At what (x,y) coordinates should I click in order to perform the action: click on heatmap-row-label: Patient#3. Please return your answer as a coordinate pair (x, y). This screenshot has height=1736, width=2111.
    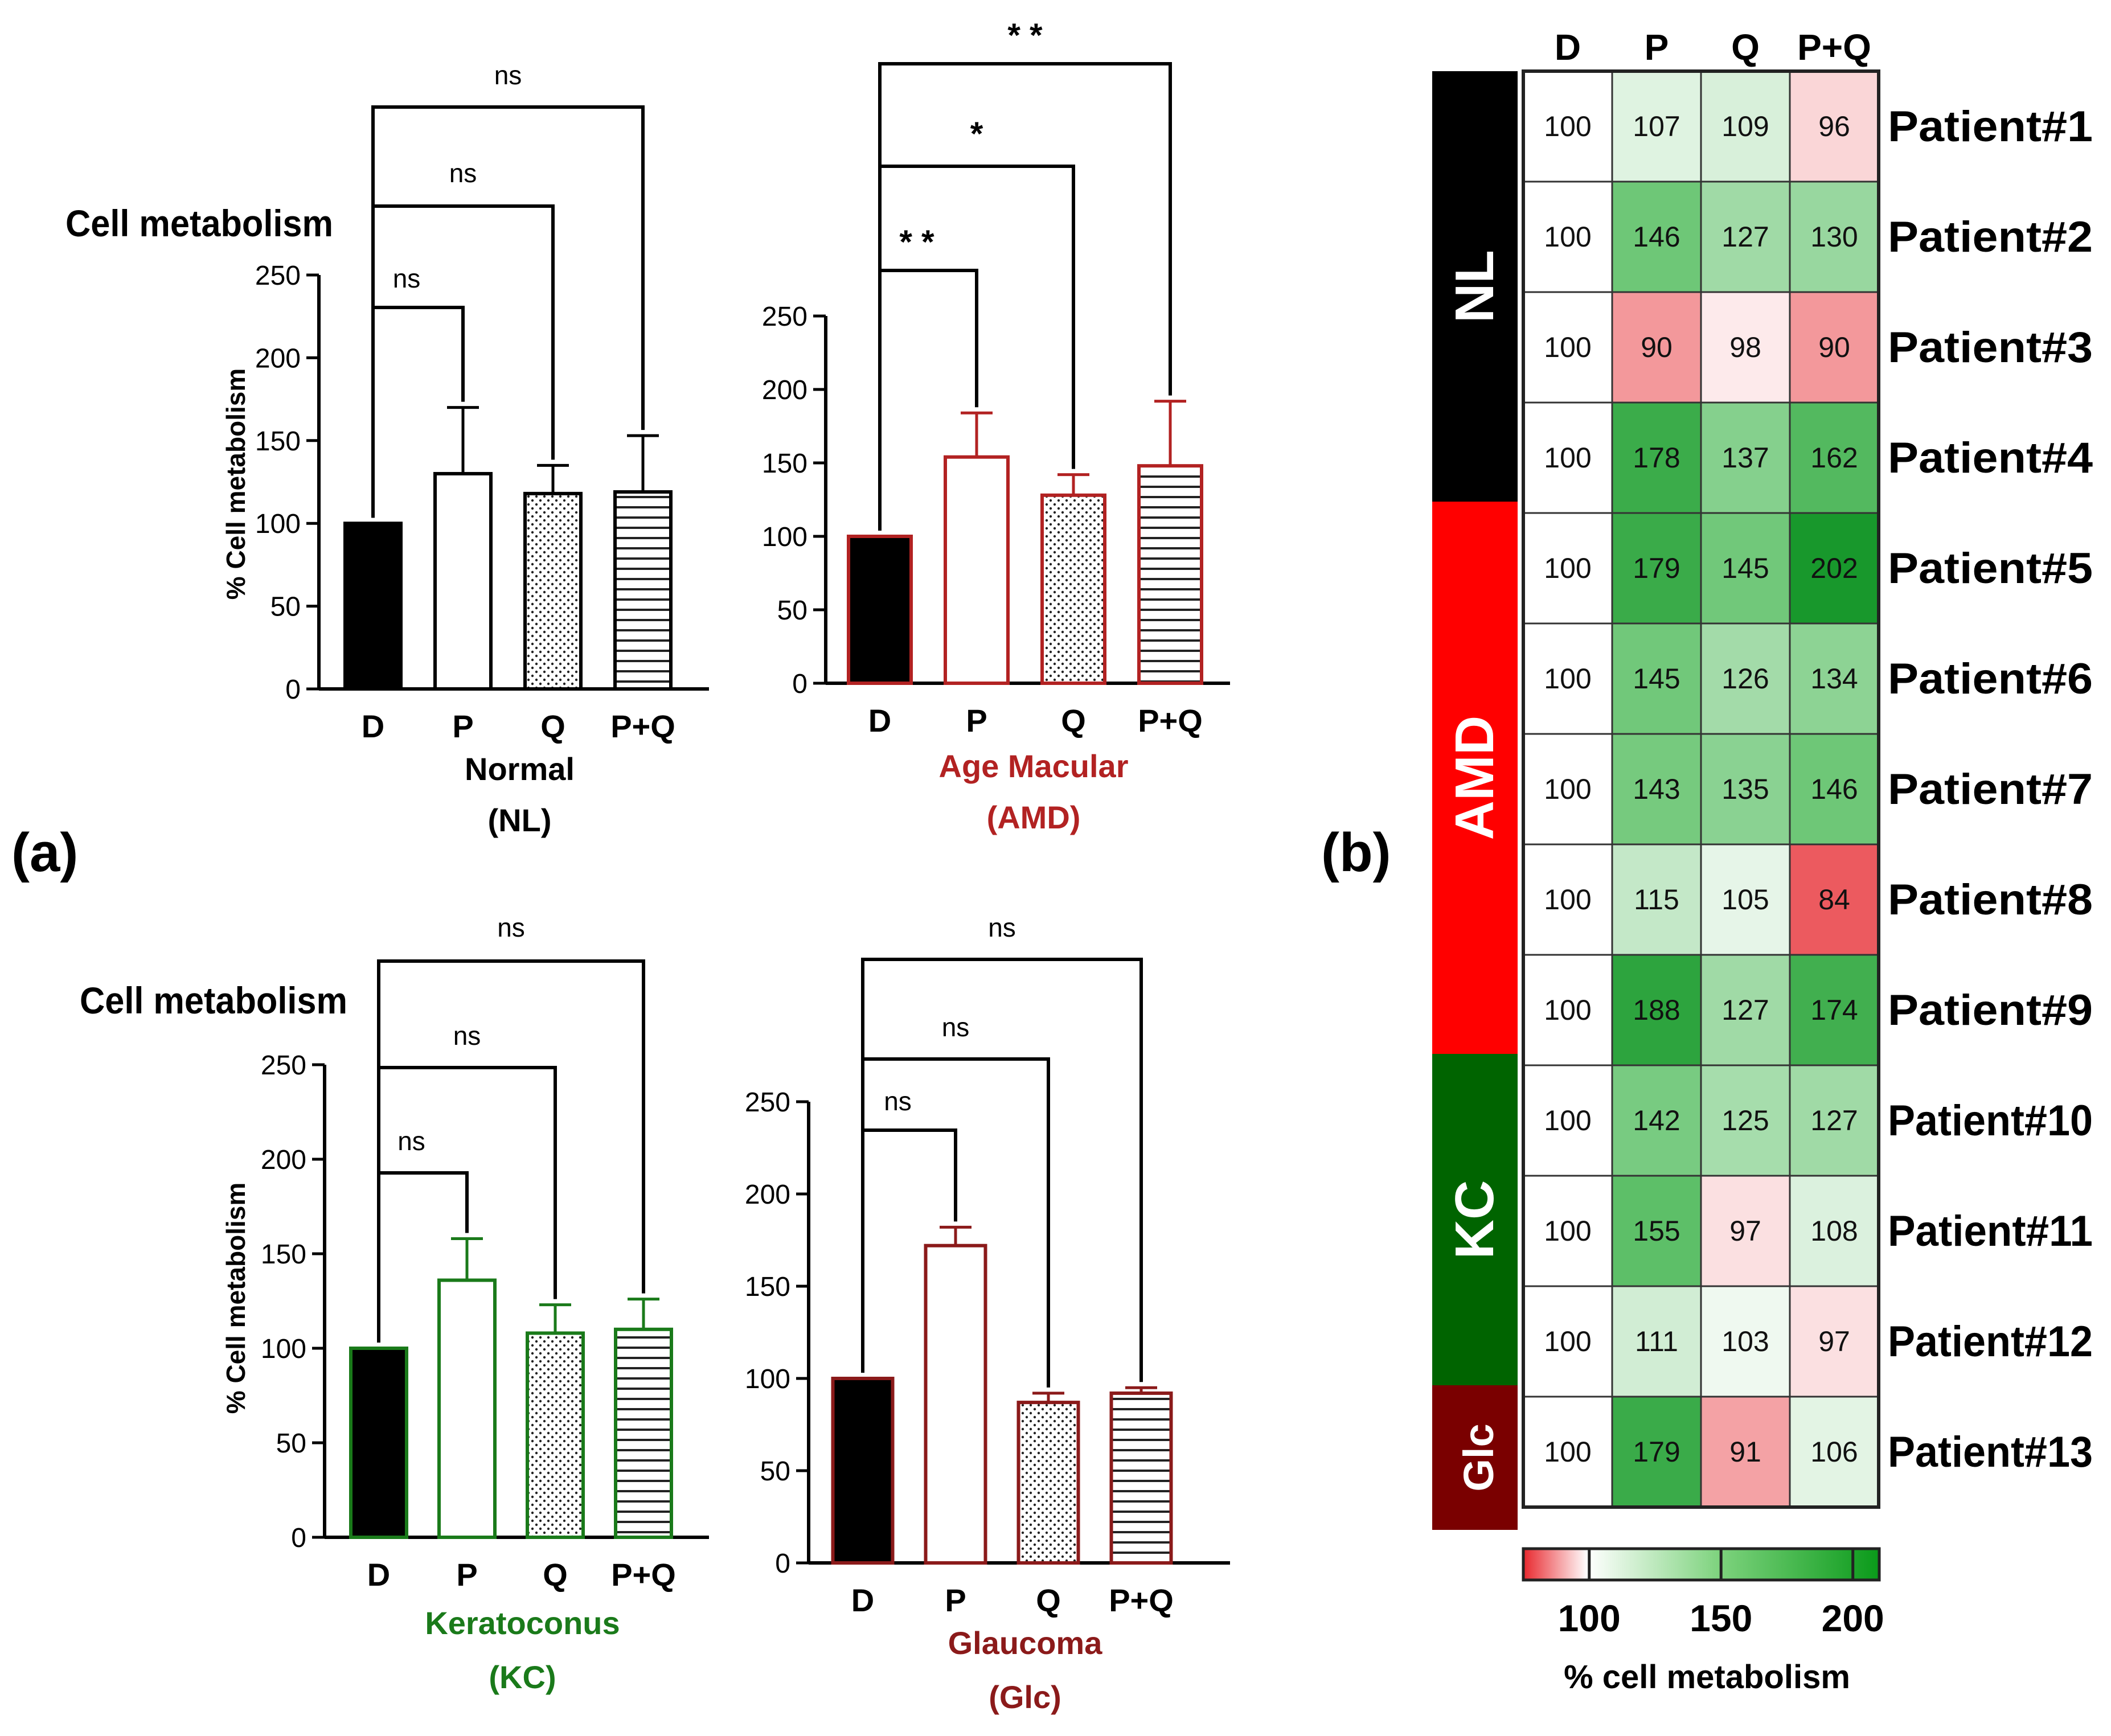
    Looking at the image, I should click on (1991, 348).